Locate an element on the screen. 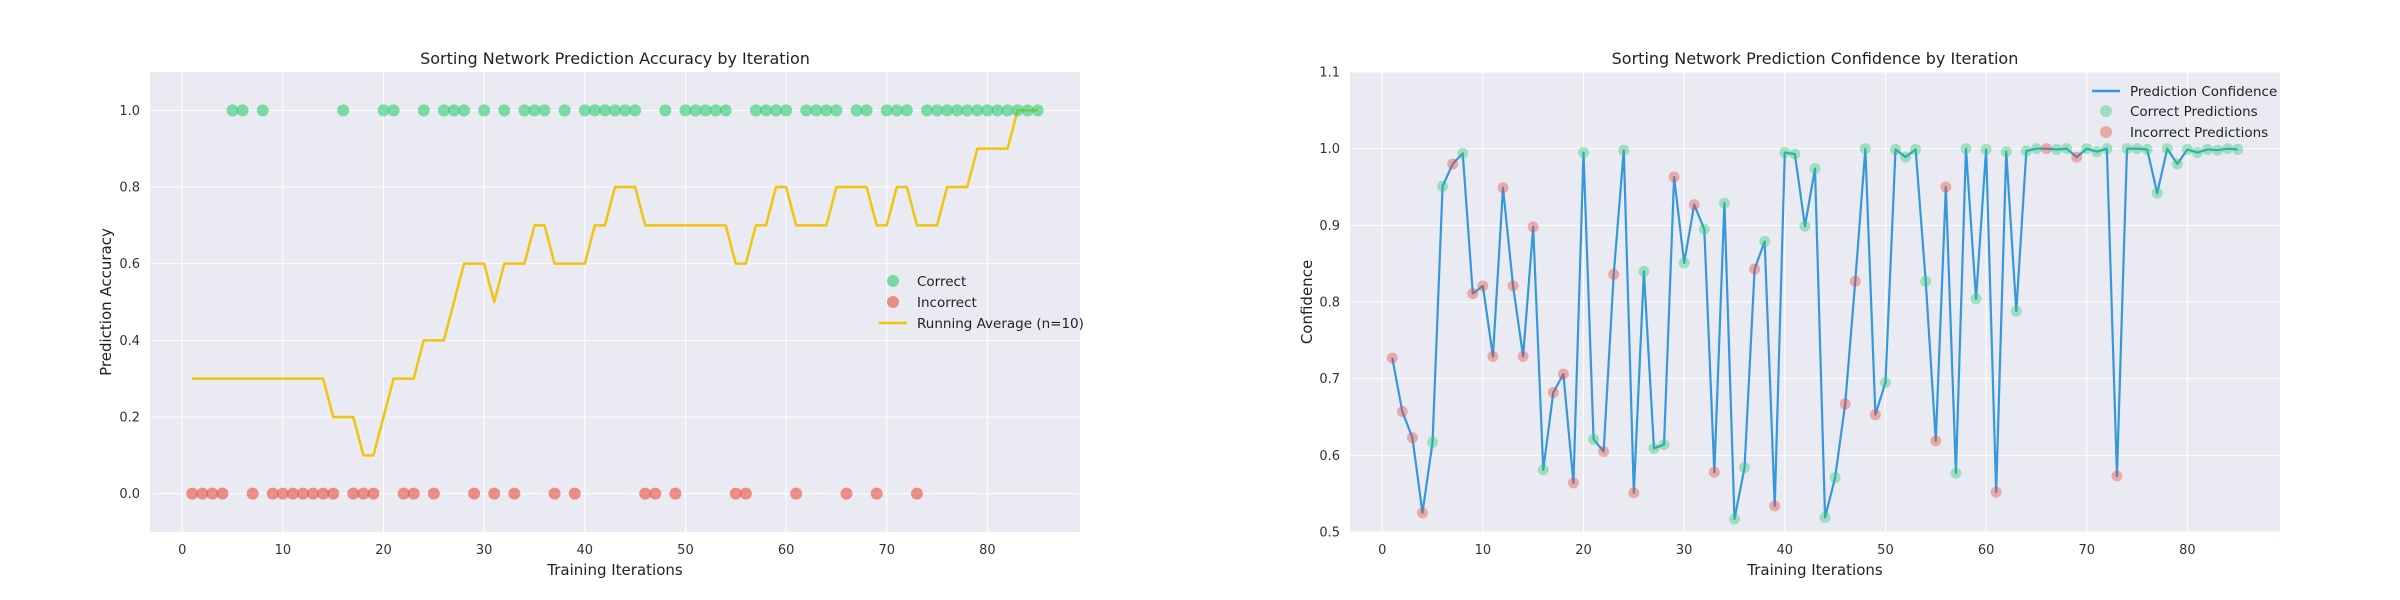 Image resolution: width=2400 pixels, height=600 pixels. y-tick-label: 0.2 is located at coordinates (129, 418).